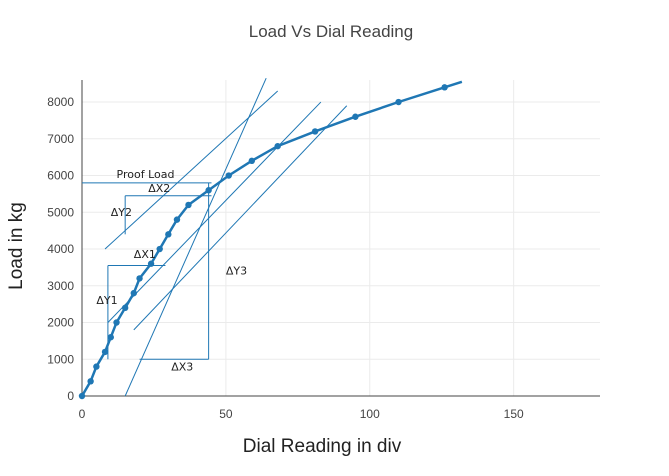  What do you see at coordinates (16, 246) in the screenshot?
I see `y-axis-title: Load in kg` at bounding box center [16, 246].